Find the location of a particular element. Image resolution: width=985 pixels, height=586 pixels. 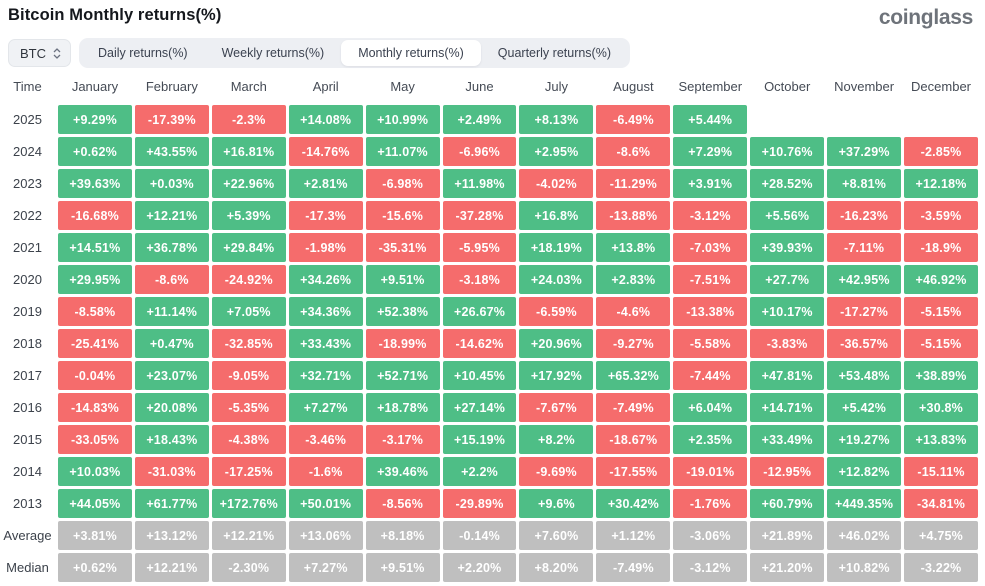

return-cell: +29.84% is located at coordinates (248, 247).